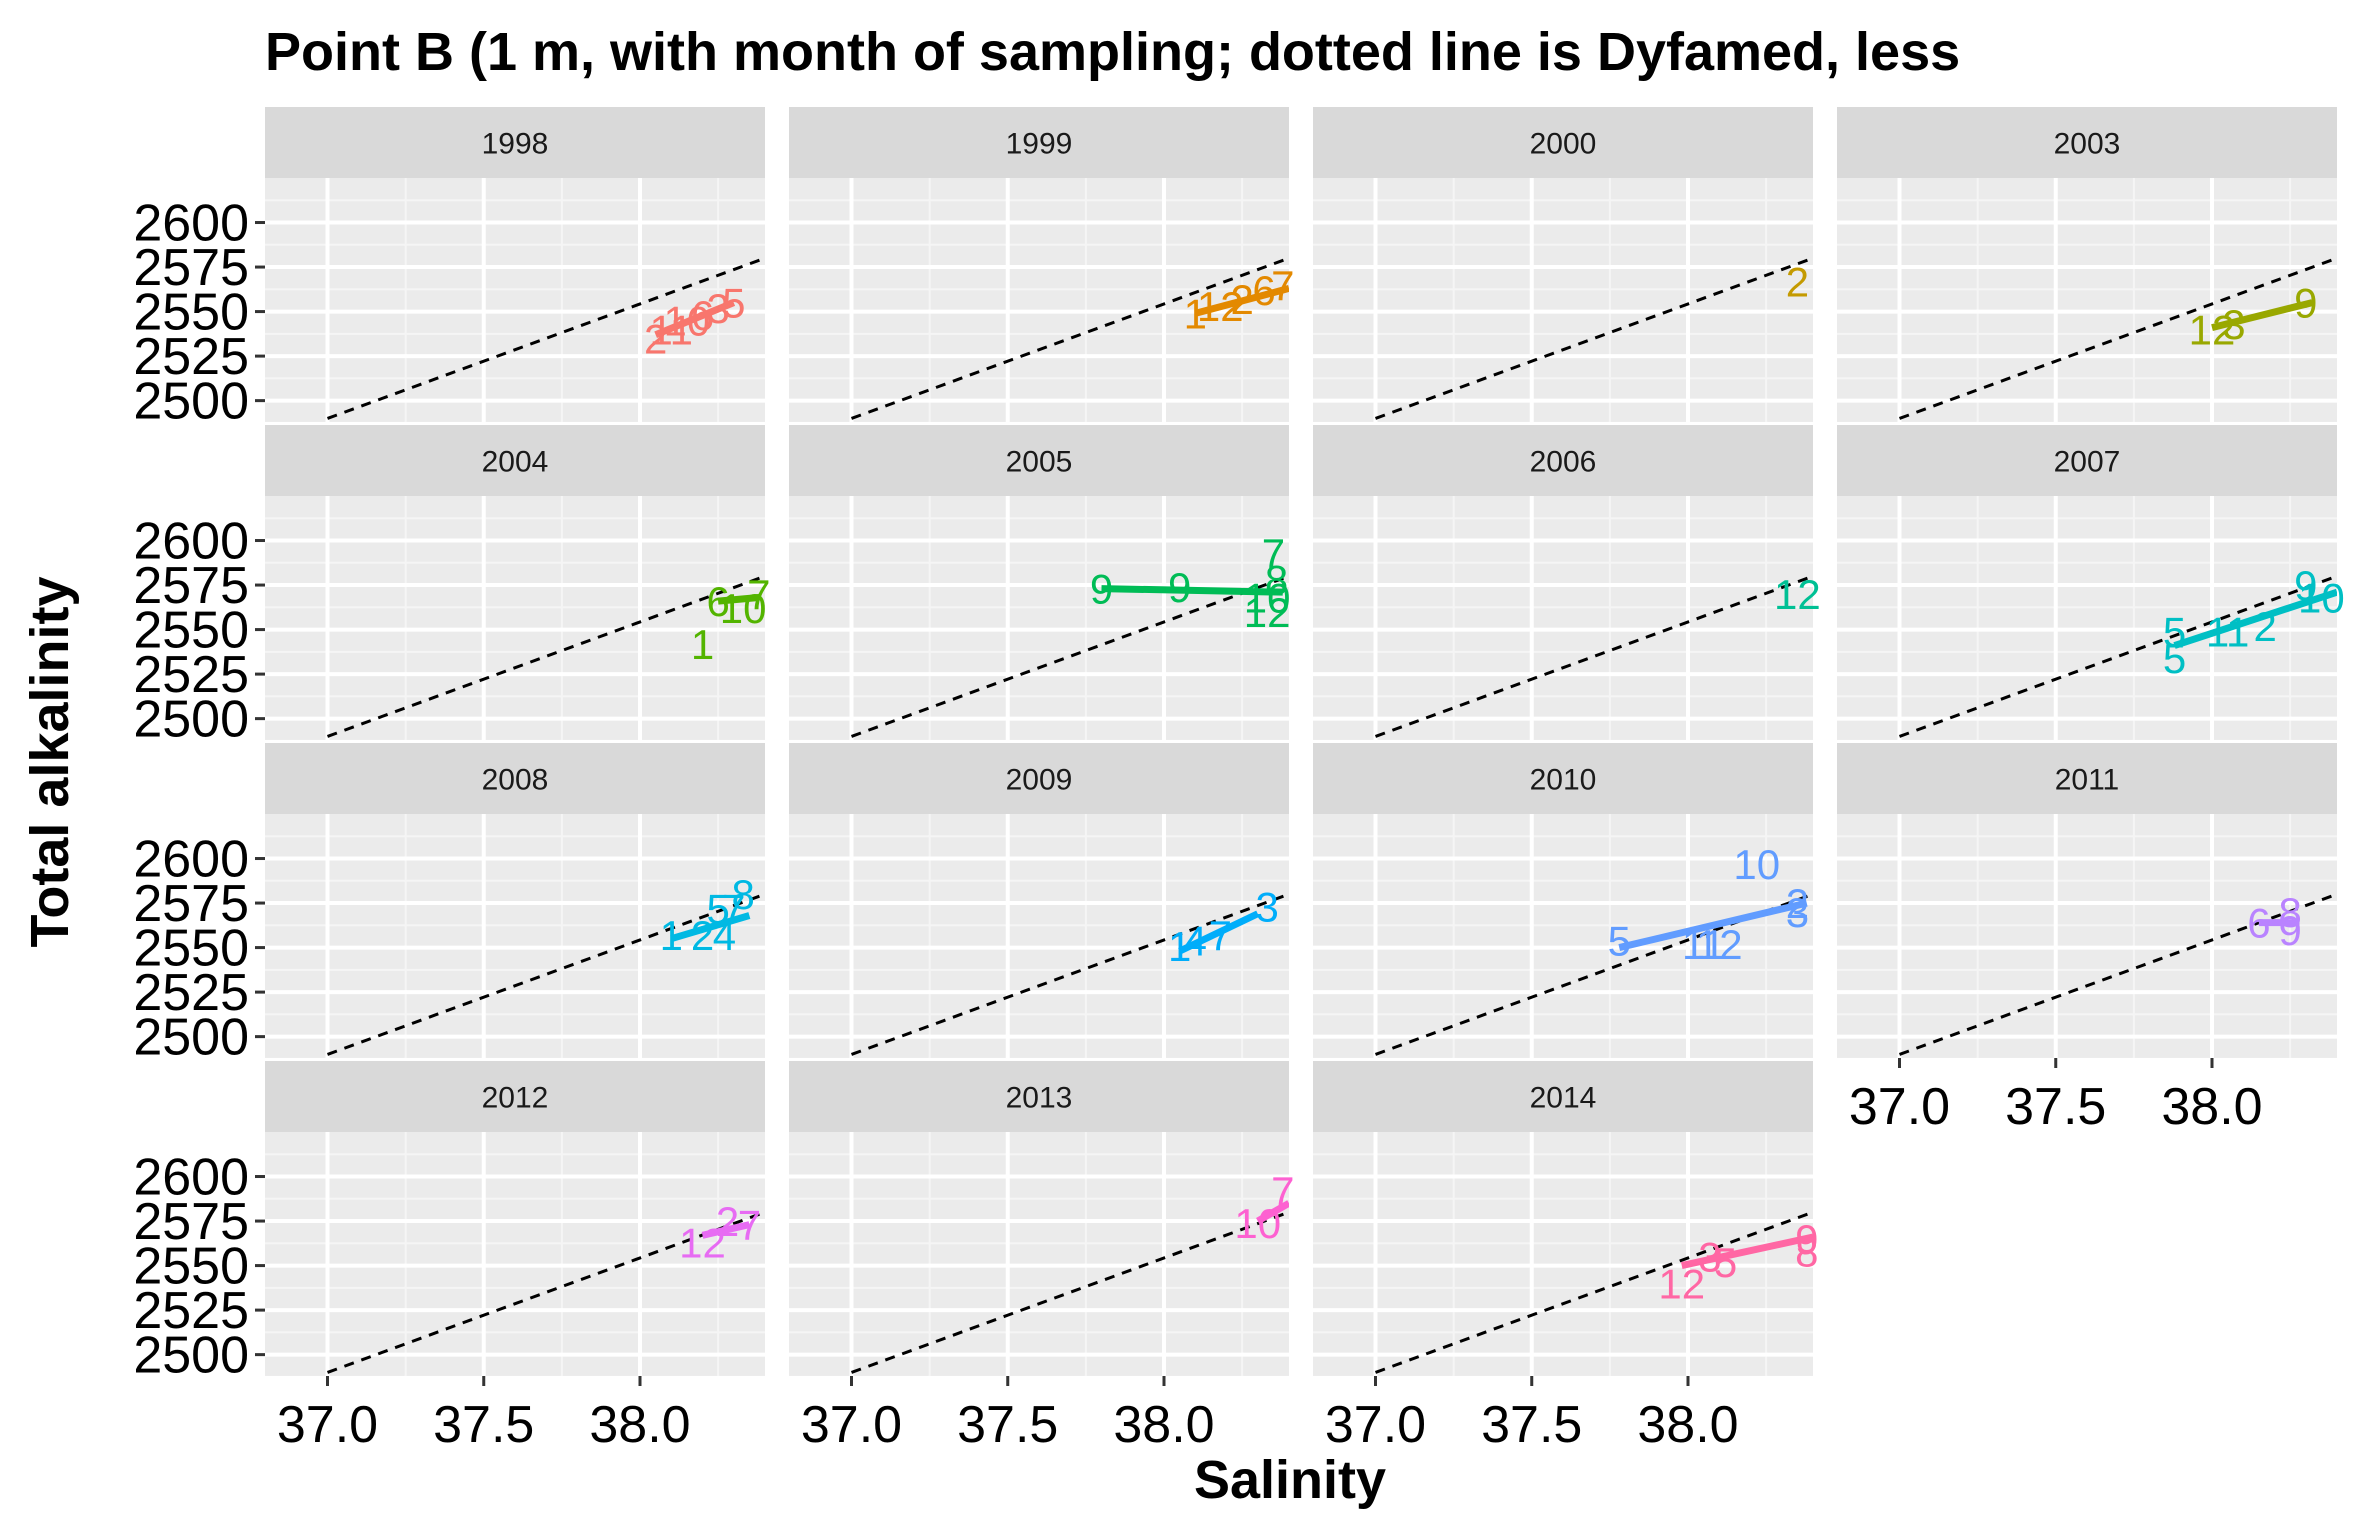 The image size is (2362, 1535). What do you see at coordinates (191, 1222) in the screenshot?
I see `y-tick-label: 2575` at bounding box center [191, 1222].